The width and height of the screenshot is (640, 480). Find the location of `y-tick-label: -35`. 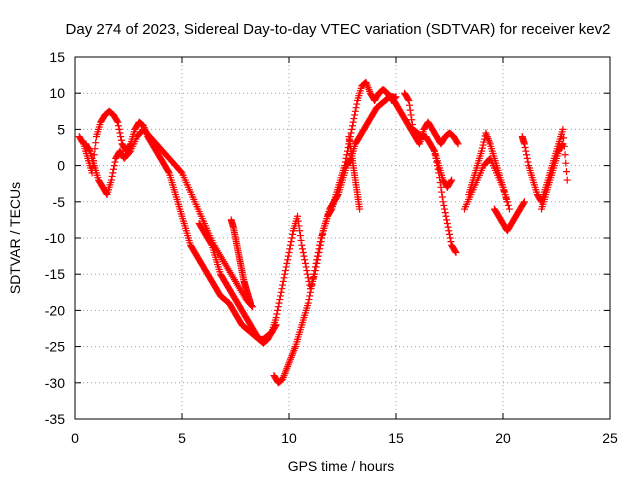

y-tick-label: -35 is located at coordinates (55, 419).